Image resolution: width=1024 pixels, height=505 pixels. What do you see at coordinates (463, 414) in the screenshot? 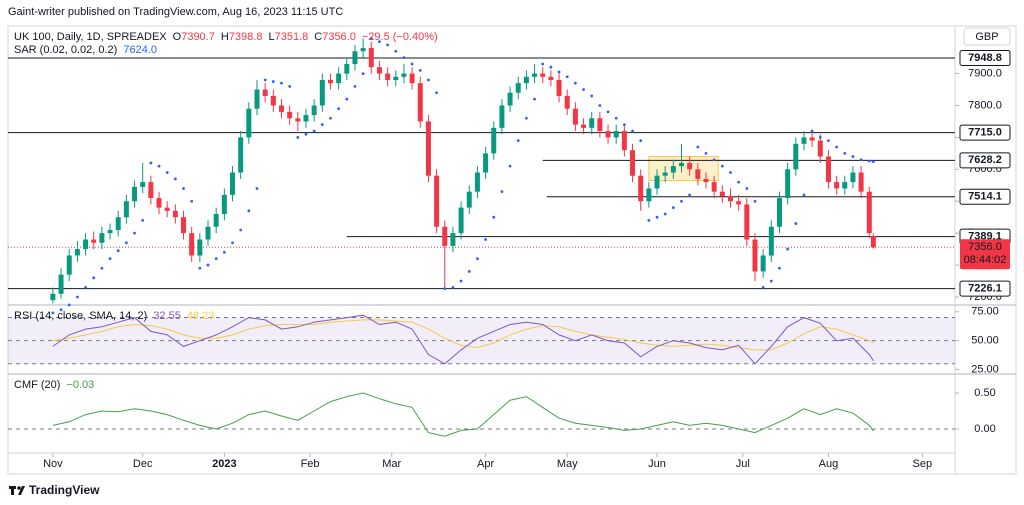
I see `indicator-line` at bounding box center [463, 414].